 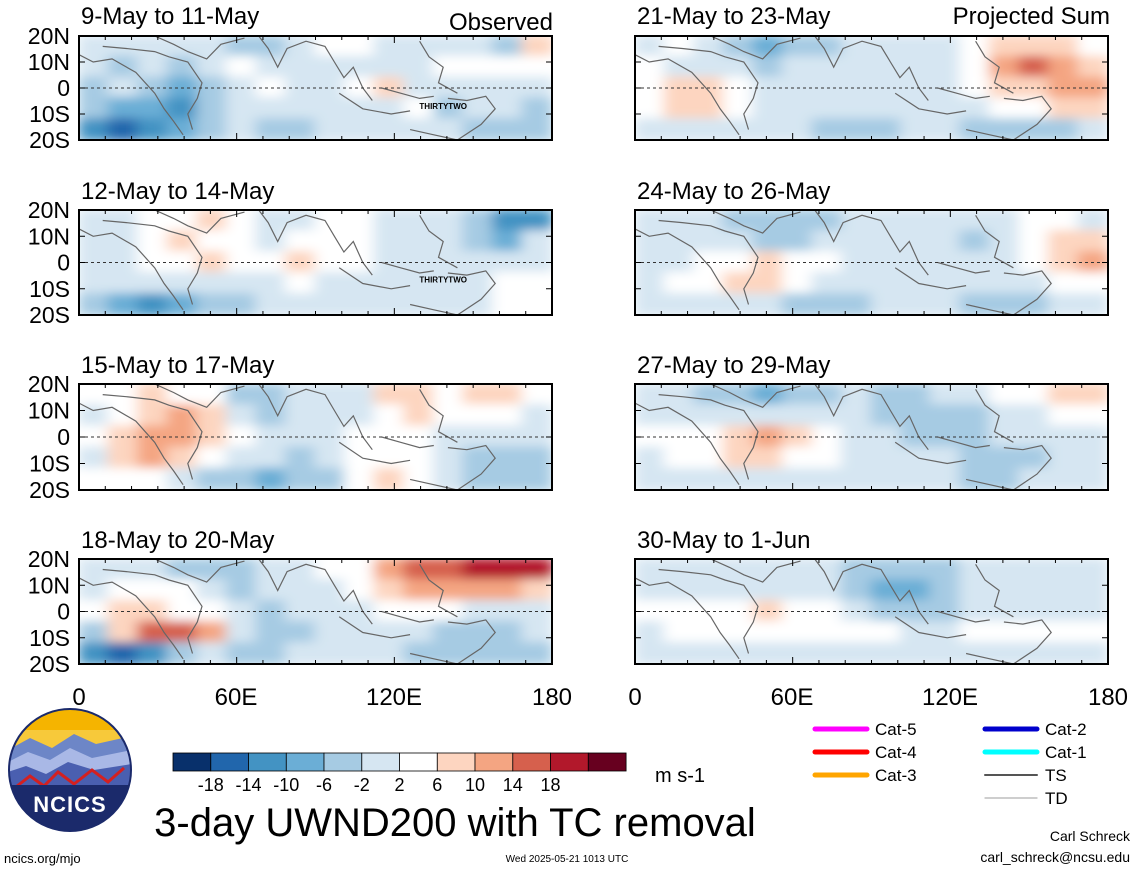 What do you see at coordinates (177, 365) in the screenshot?
I see `panel-title: 15-May to 17-May` at bounding box center [177, 365].